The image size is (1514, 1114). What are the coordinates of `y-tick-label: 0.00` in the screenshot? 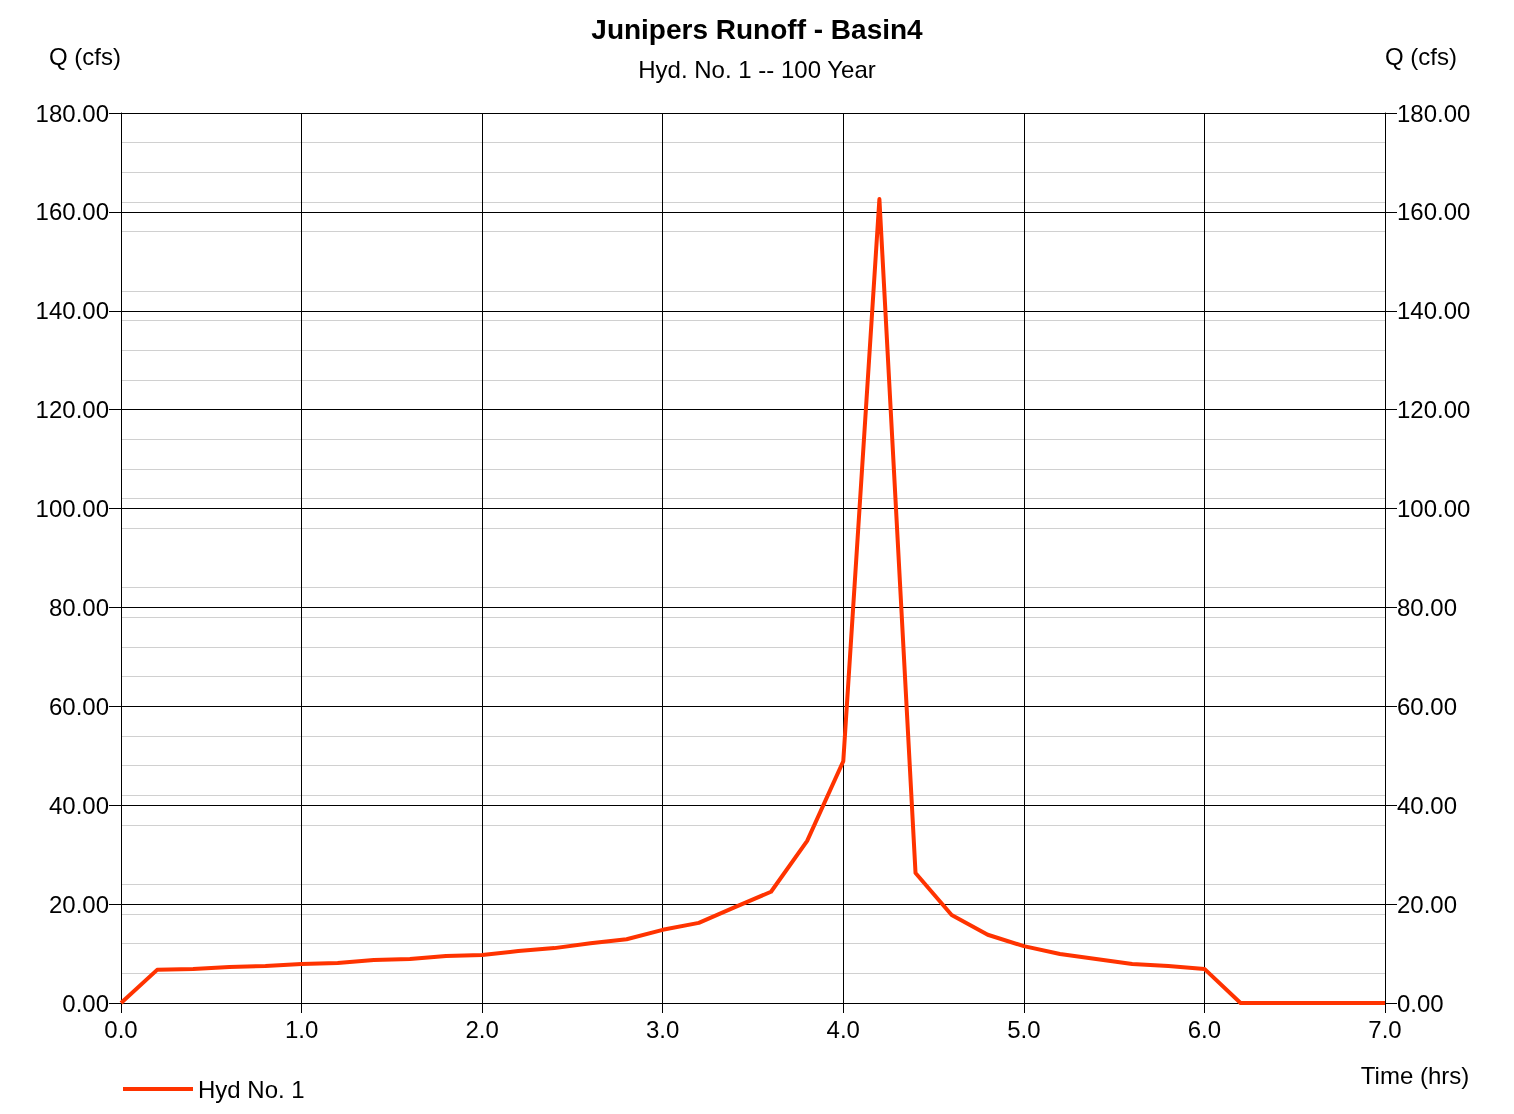 It's located at (85, 1003).